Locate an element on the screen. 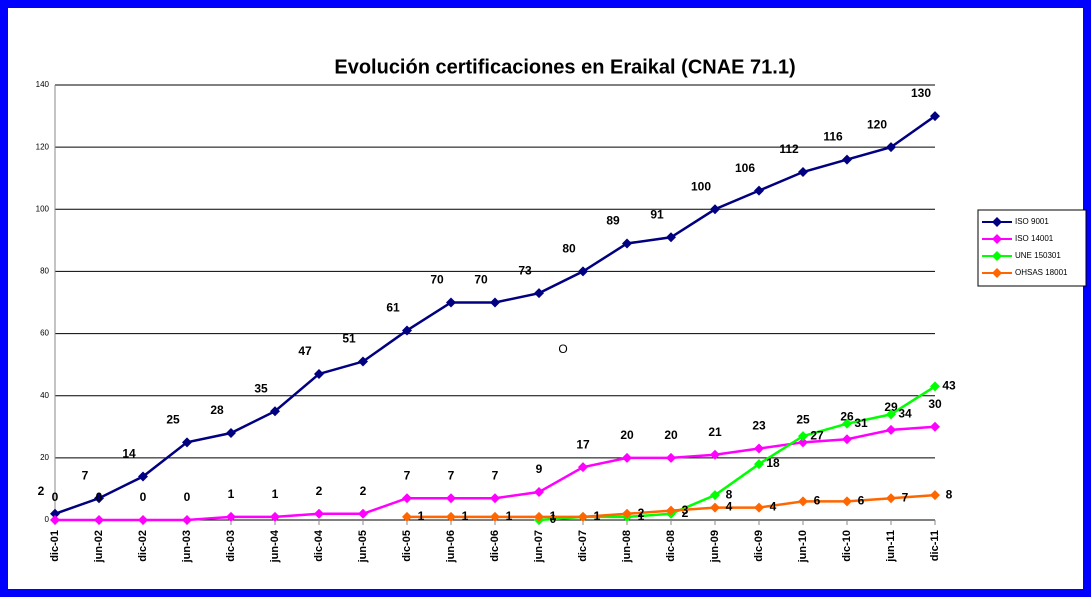  data-label: 28 is located at coordinates (217, 410).